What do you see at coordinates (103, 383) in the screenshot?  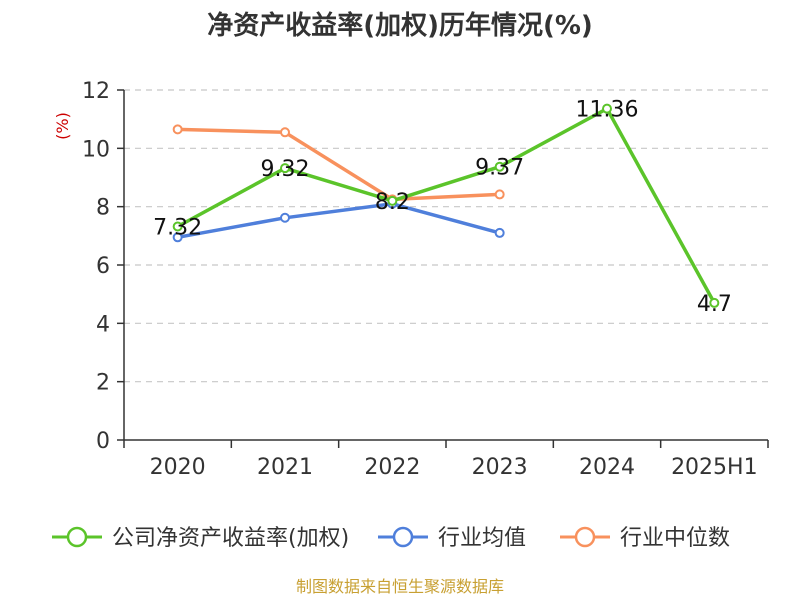 I see `y-tick-label-2: 2` at bounding box center [103, 383].